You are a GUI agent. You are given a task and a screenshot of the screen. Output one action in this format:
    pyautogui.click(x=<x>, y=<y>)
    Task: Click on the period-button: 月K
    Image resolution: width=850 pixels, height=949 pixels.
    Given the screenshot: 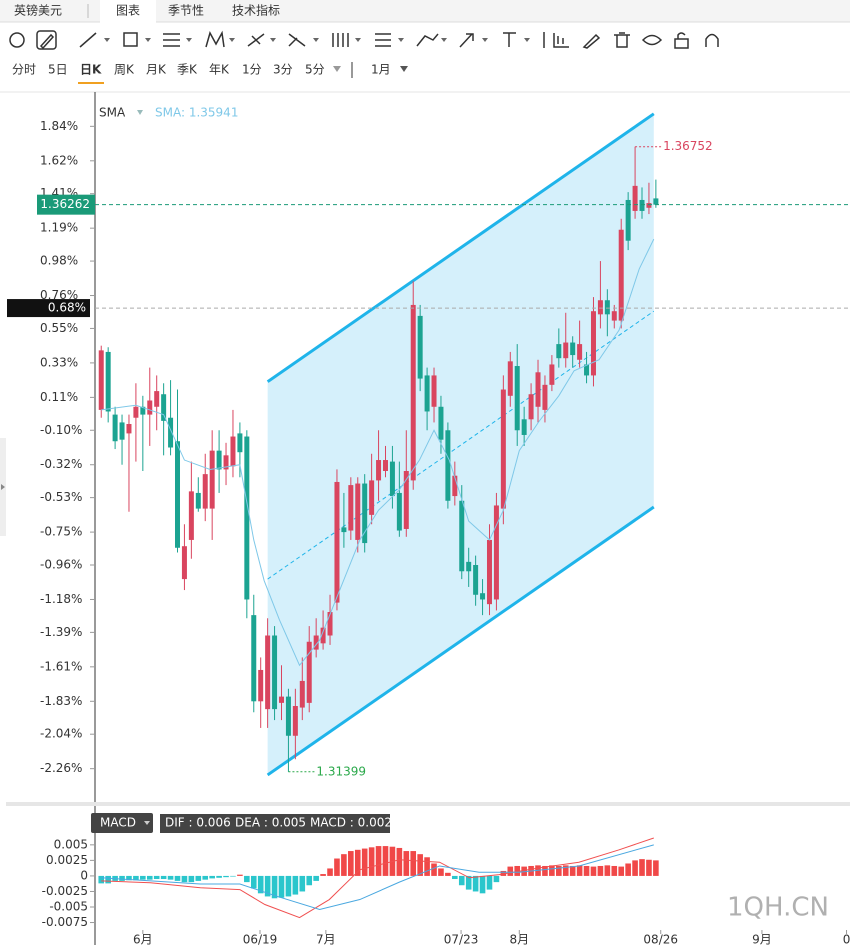 What is the action you would take?
    pyautogui.click(x=156, y=70)
    